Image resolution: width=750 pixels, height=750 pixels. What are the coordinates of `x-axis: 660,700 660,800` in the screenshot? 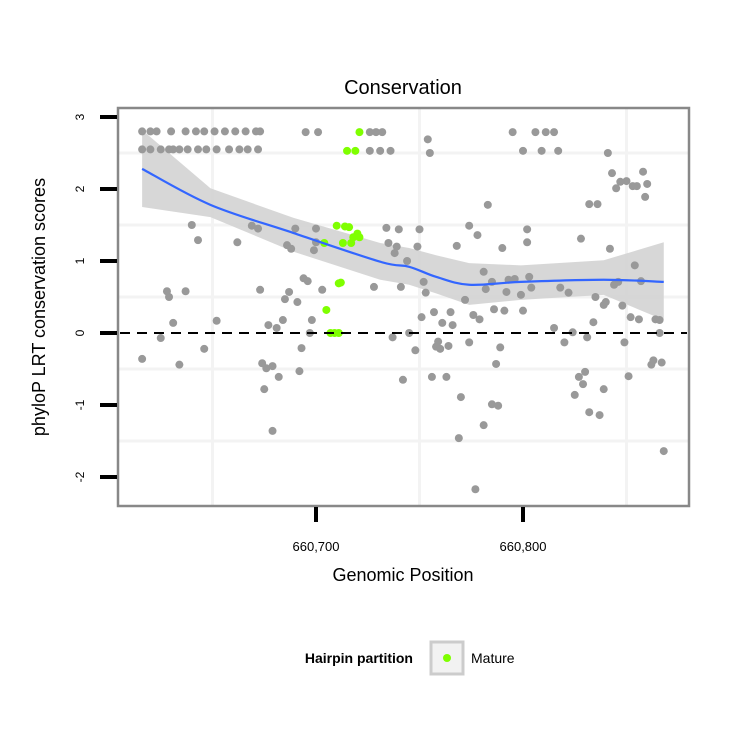 It's located at (420, 530).